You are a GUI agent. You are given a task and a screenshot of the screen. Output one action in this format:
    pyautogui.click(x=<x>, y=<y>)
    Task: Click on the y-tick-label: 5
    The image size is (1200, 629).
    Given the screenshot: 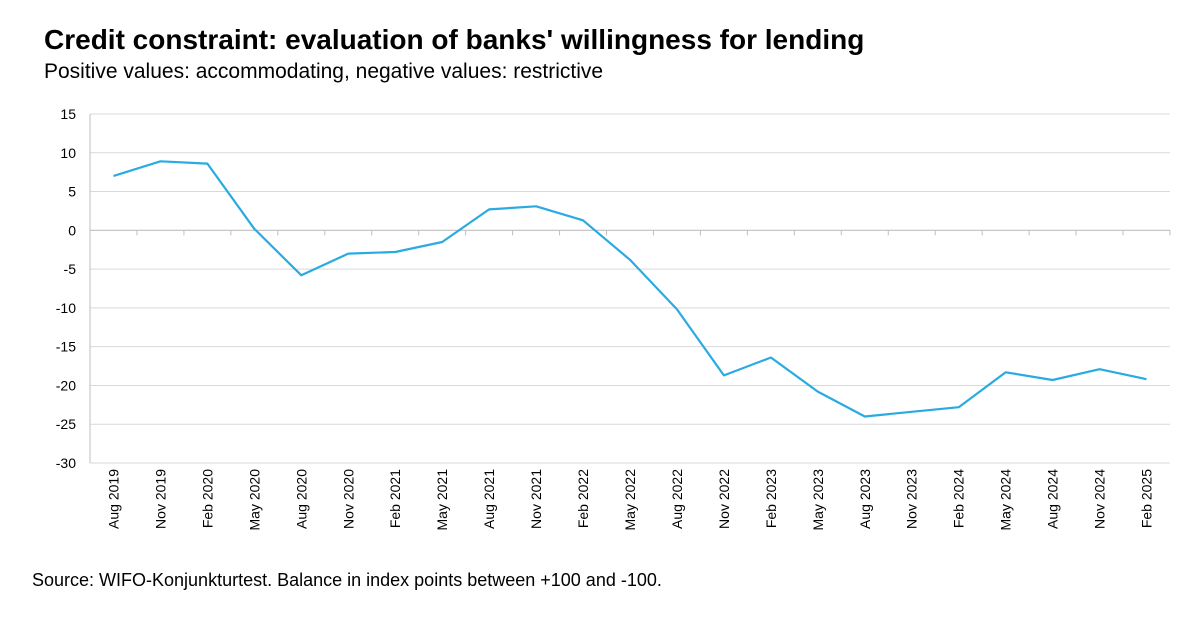 What is the action you would take?
    pyautogui.click(x=72, y=192)
    